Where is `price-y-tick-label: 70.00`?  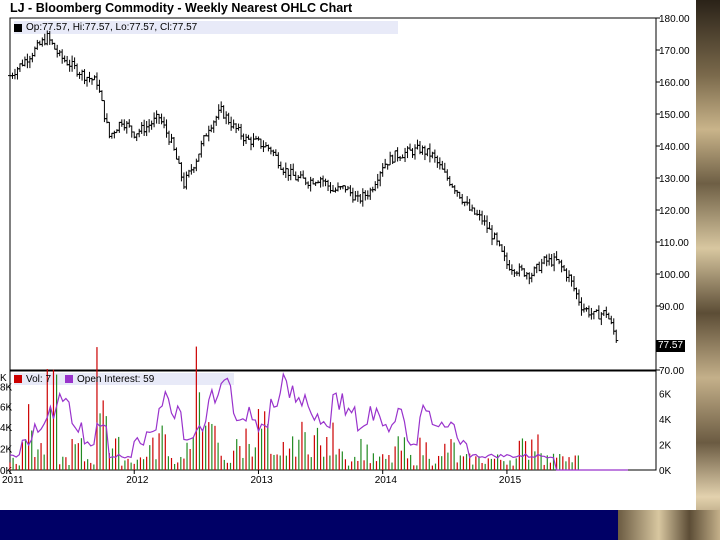
price-y-tick-label: 70.00 is located at coordinates (671, 371).